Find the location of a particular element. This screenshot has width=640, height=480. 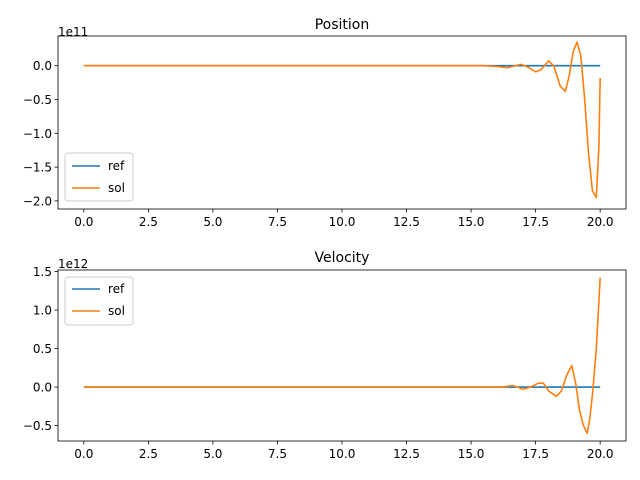

velocity-x-tick-label: 0.0 is located at coordinates (83, 454).